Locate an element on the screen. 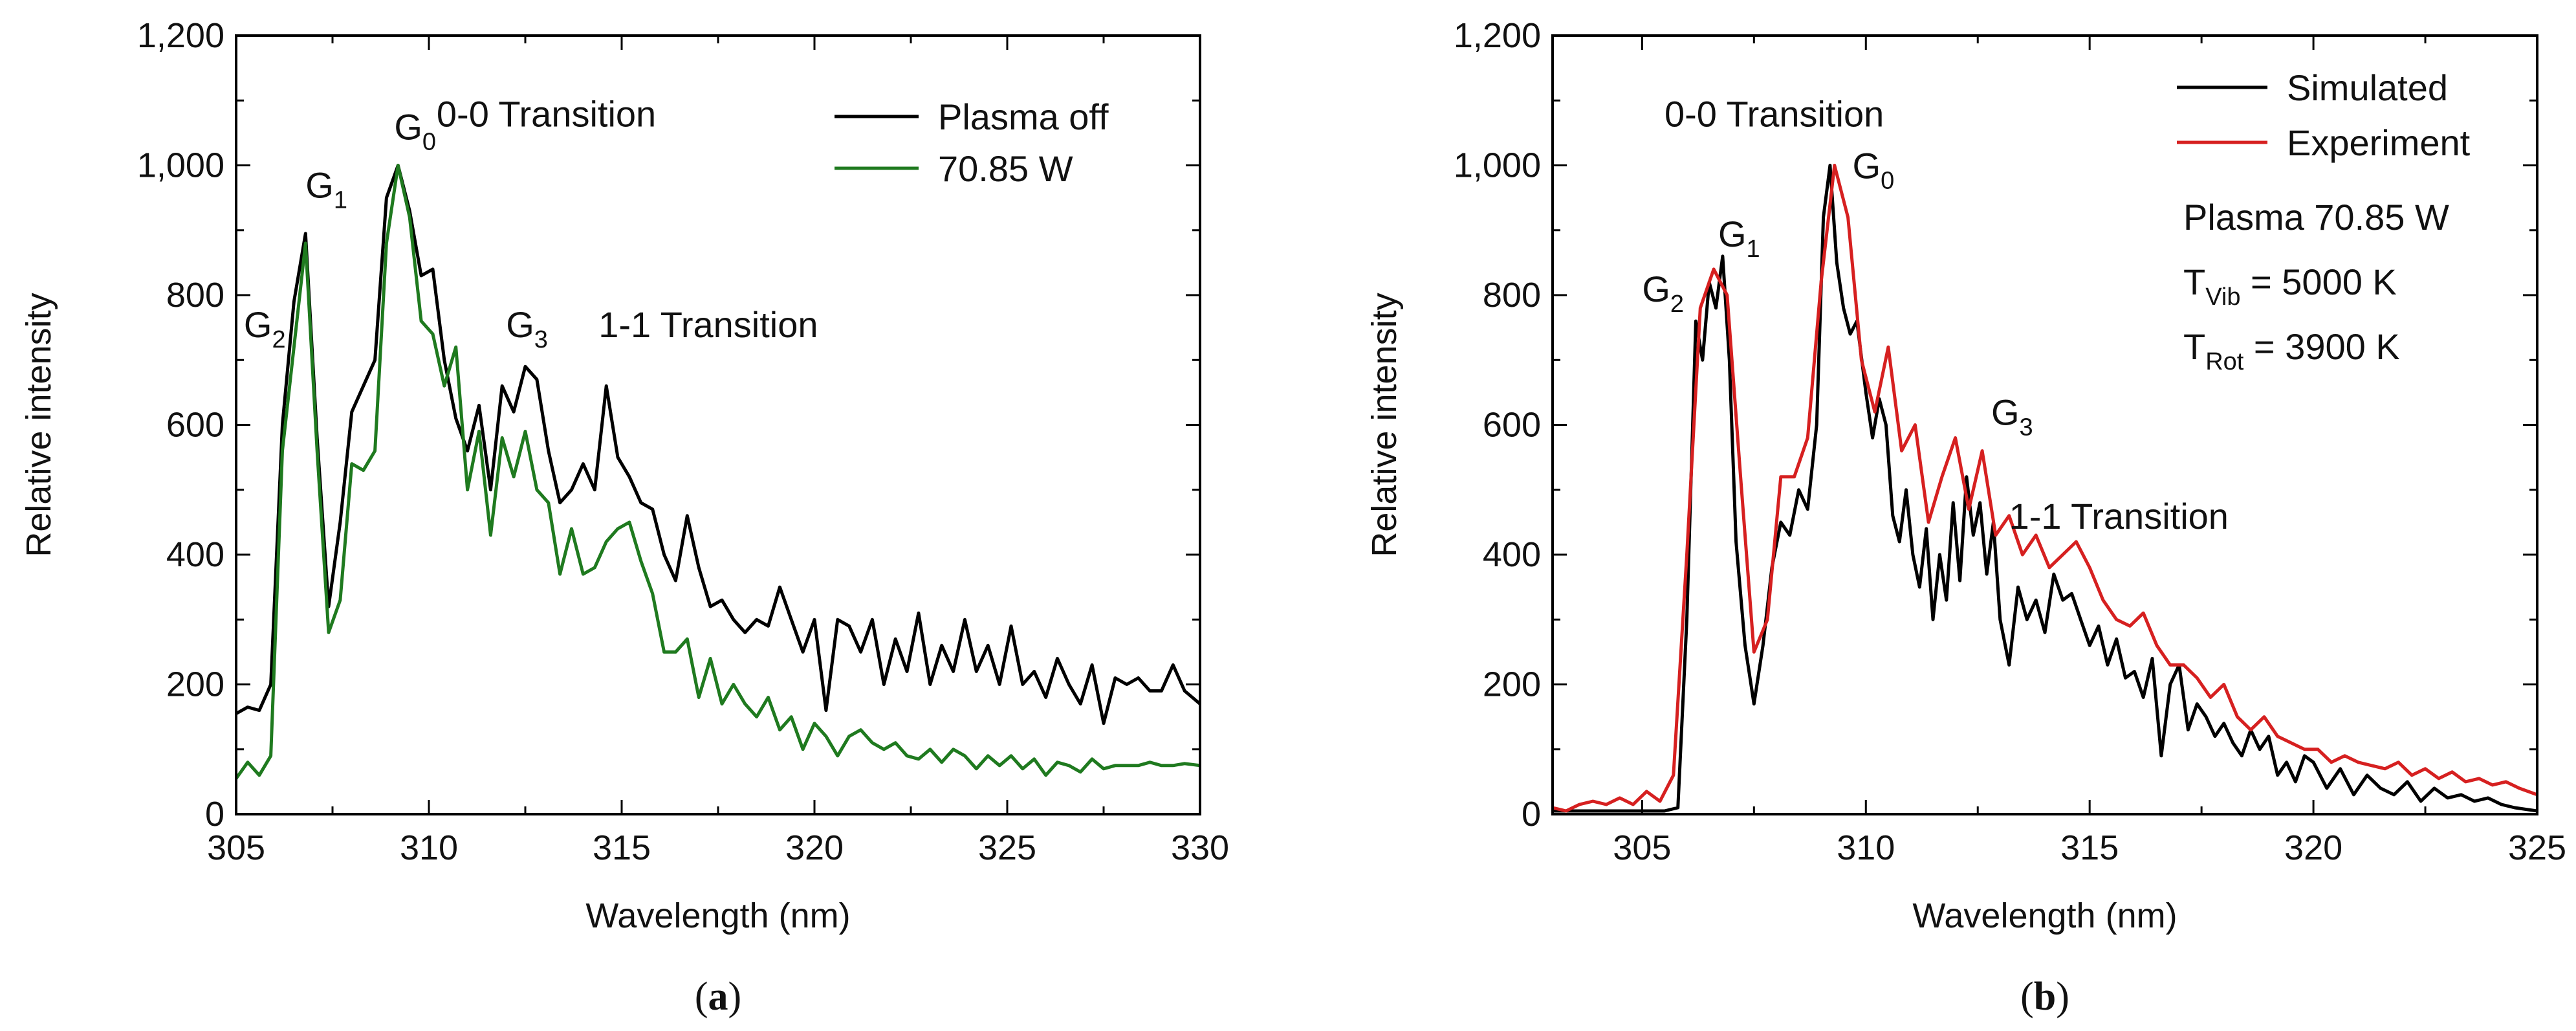  legend-label-2: 70.85 W is located at coordinates (1005, 168).